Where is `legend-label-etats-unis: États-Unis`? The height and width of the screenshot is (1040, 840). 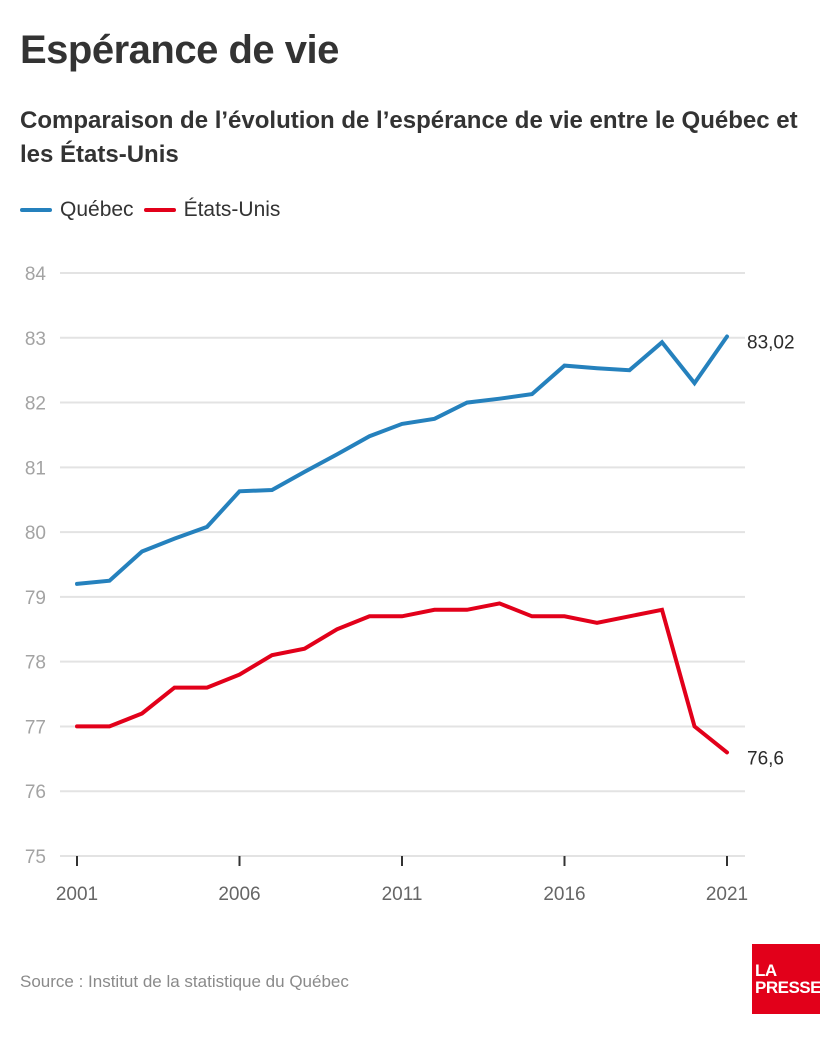
legend-label-etats-unis: États-Unis is located at coordinates (232, 209).